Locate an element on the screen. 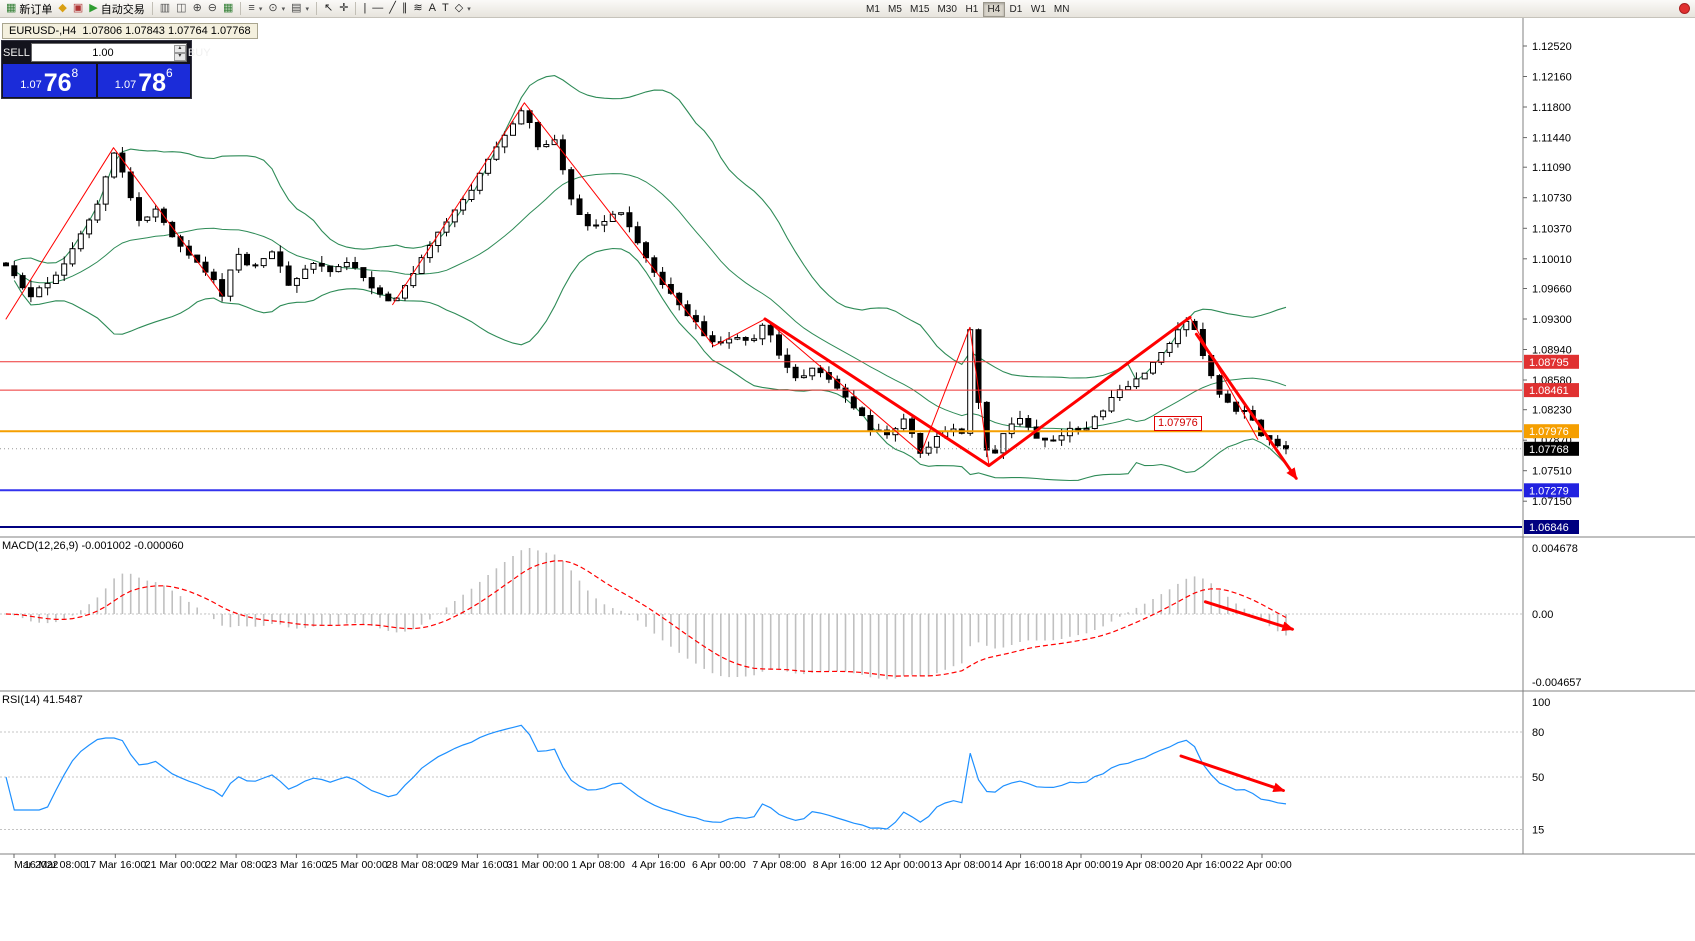 The image size is (1695, 941). svg-text: 16 Mar 08:00 is located at coordinates (55, 865).